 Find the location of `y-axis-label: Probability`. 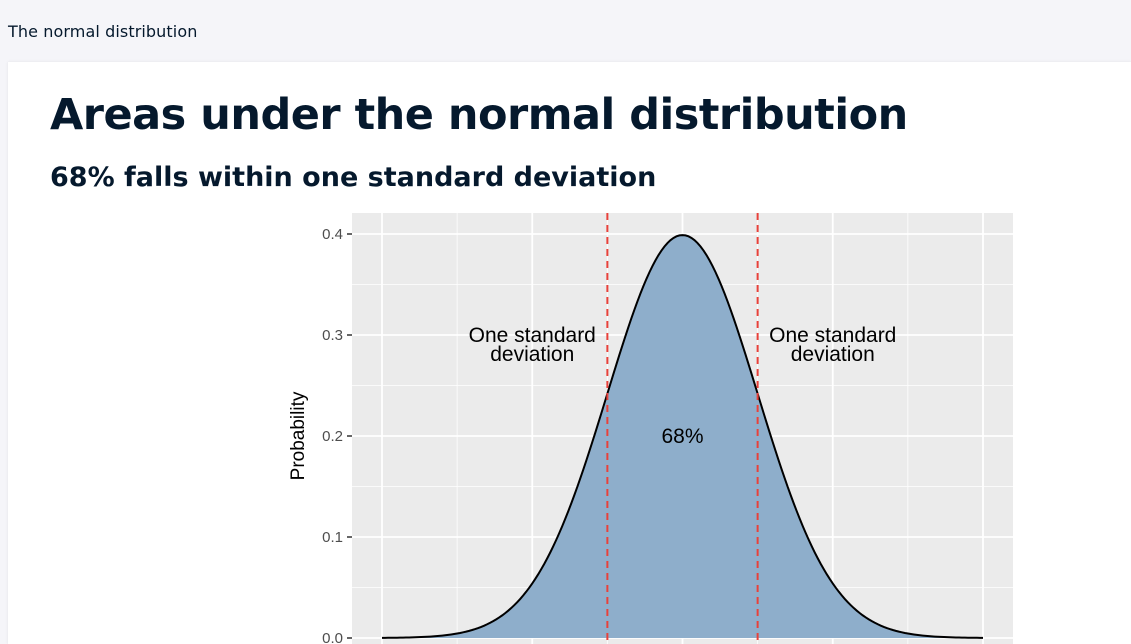

y-axis-label: Probability is located at coordinates (298, 435).